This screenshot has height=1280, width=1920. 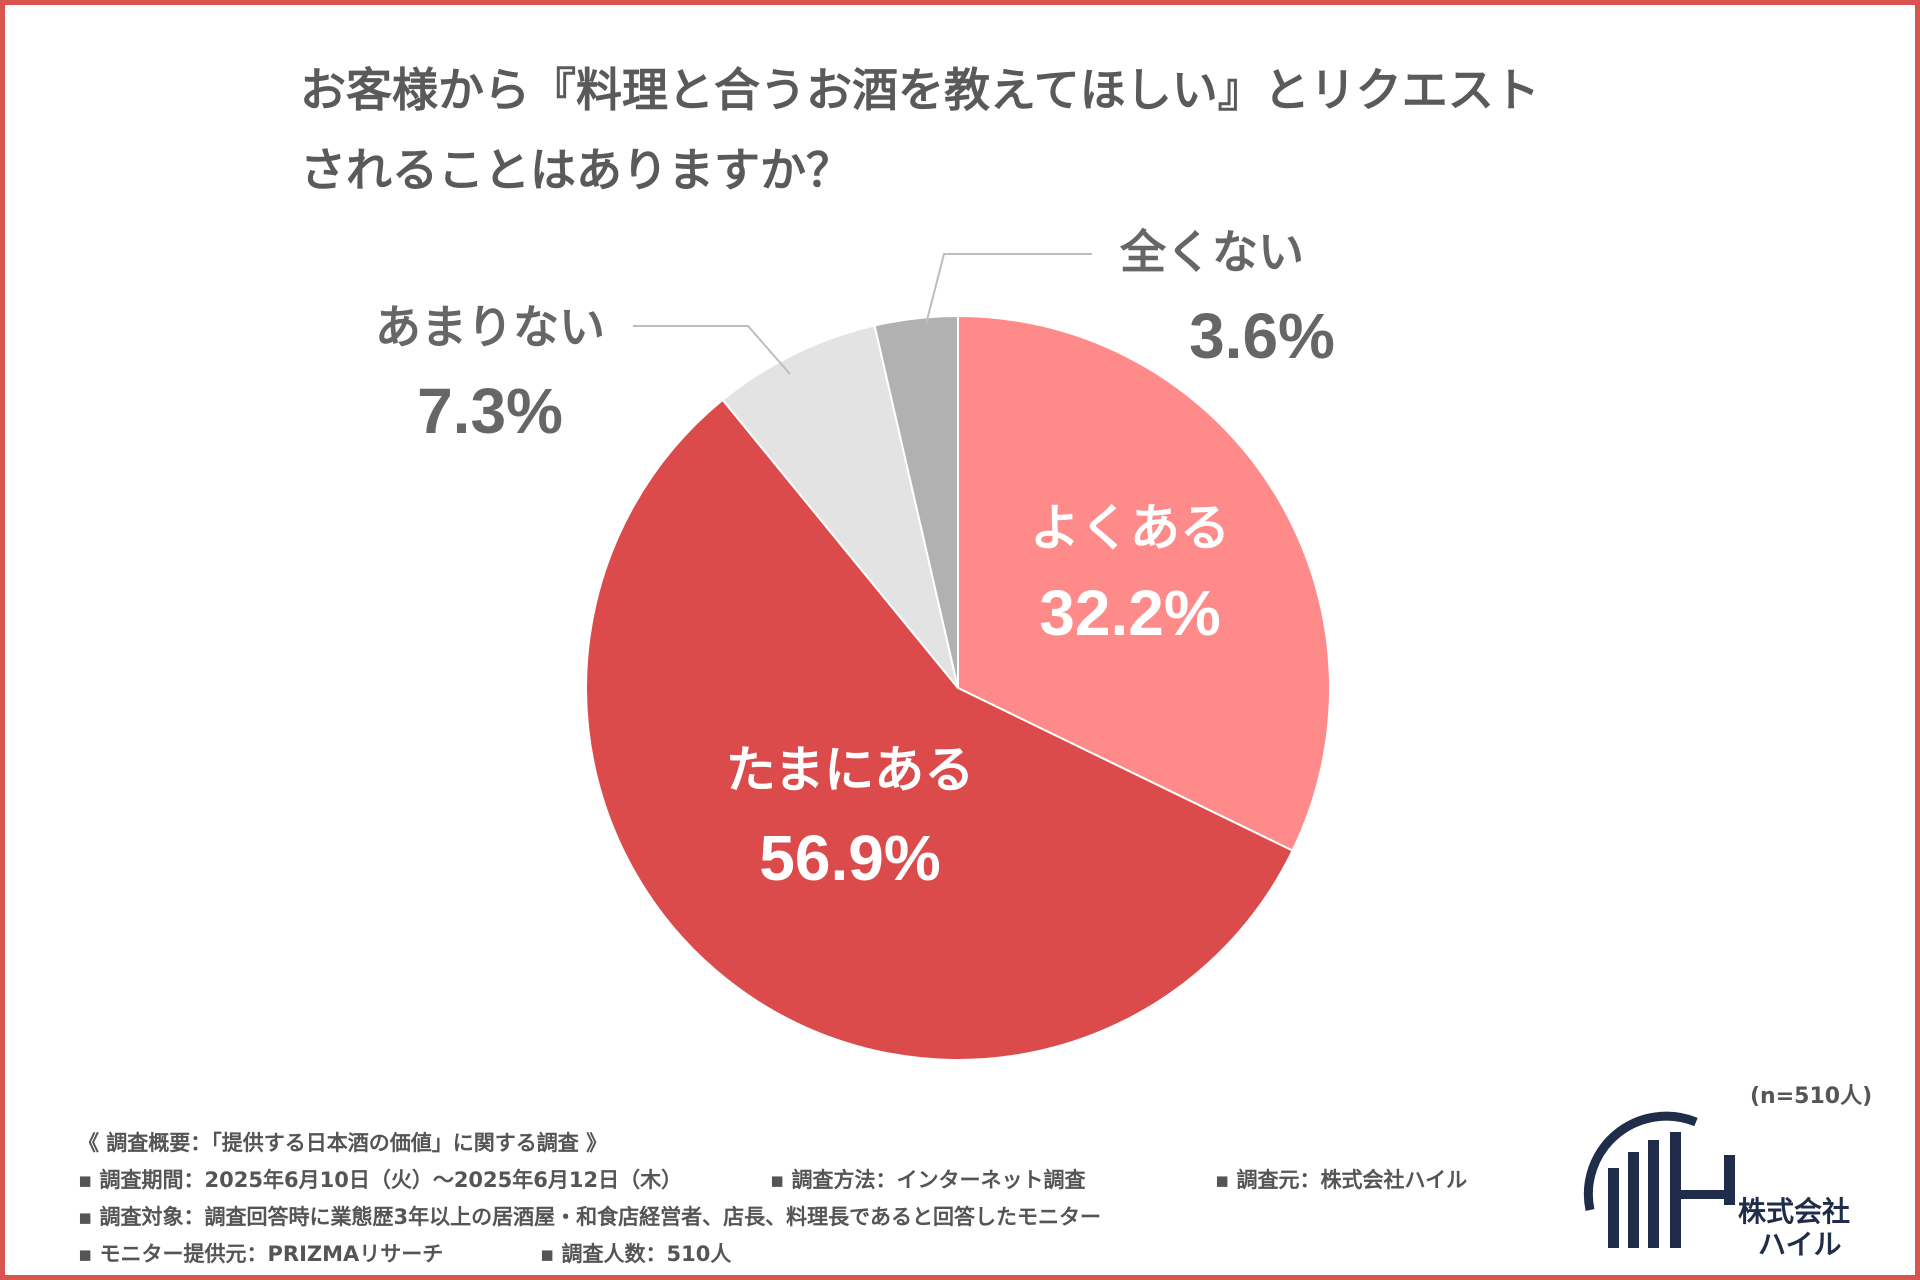 What do you see at coordinates (1794, 1211) in the screenshot?
I see `logo-text-line1: 株式会社` at bounding box center [1794, 1211].